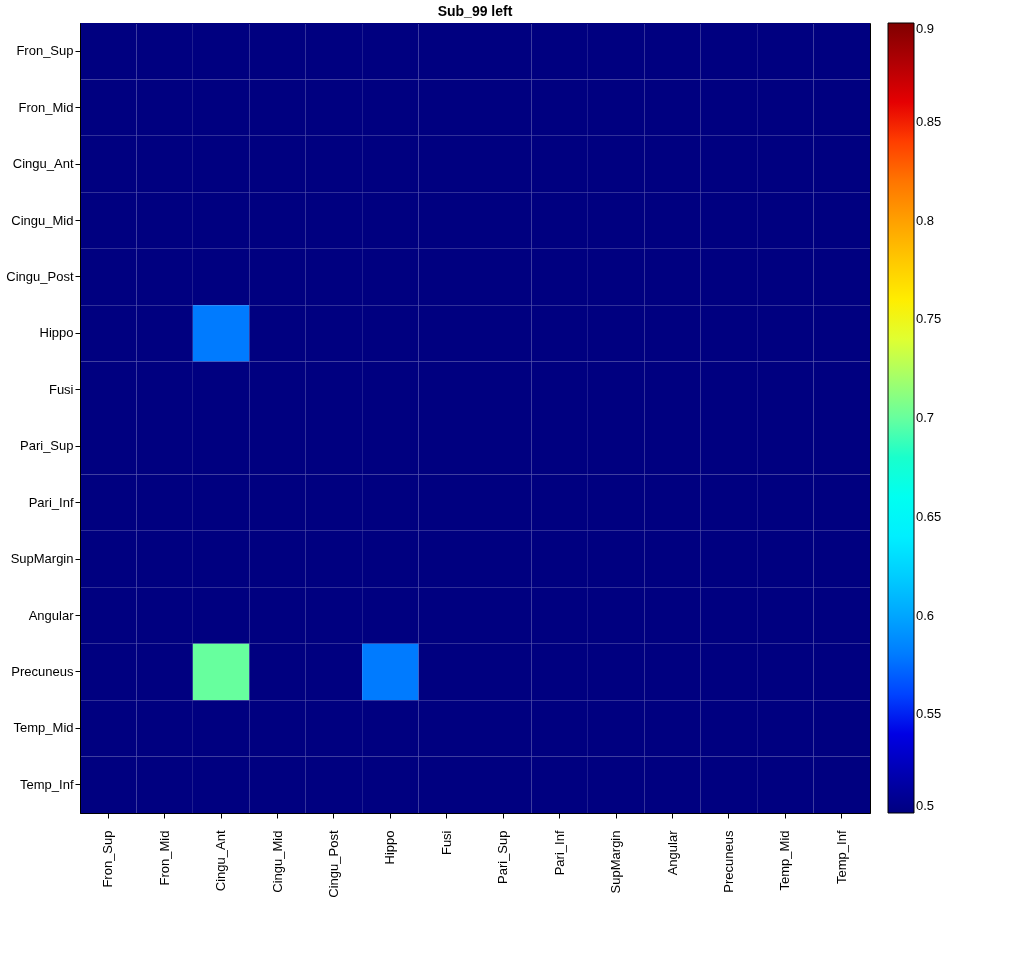  What do you see at coordinates (51, 615) in the screenshot?
I see `y-tick-label: Angular` at bounding box center [51, 615].